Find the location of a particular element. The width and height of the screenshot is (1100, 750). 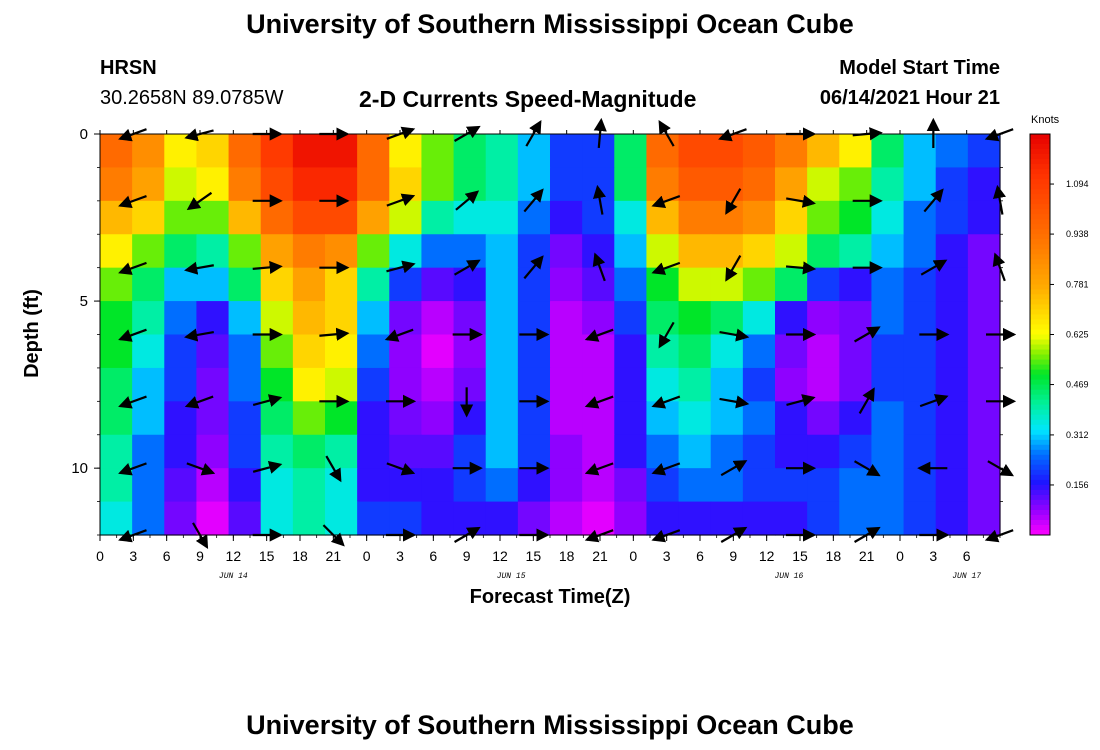

colorbar-tick-label: 0.625 is located at coordinates (1077, 335).